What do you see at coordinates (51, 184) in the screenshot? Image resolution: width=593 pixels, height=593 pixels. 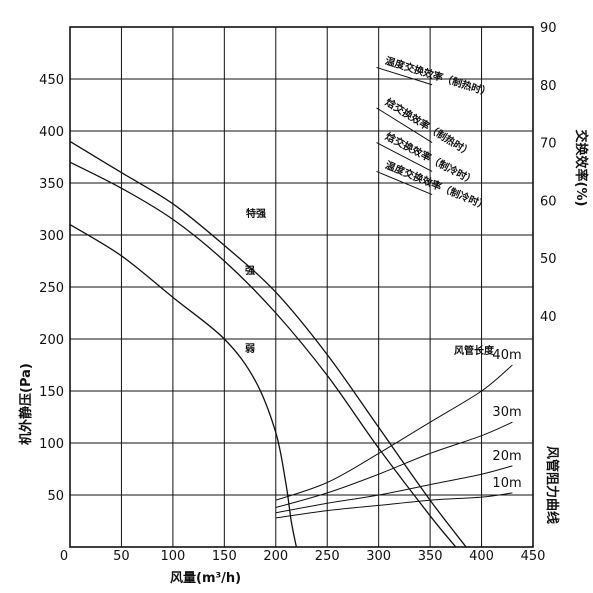 I see `y-tick-350: 350` at bounding box center [51, 184].